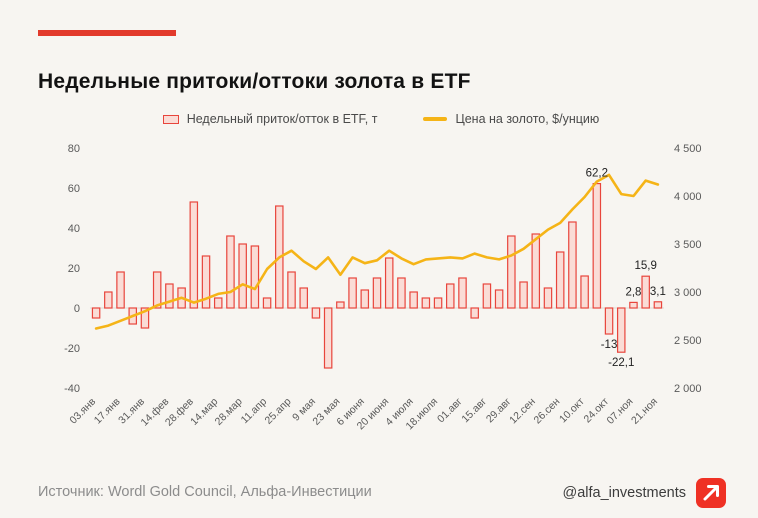 The height and width of the screenshot is (518, 758). I want to click on svg-text: 2 500, so click(688, 341).